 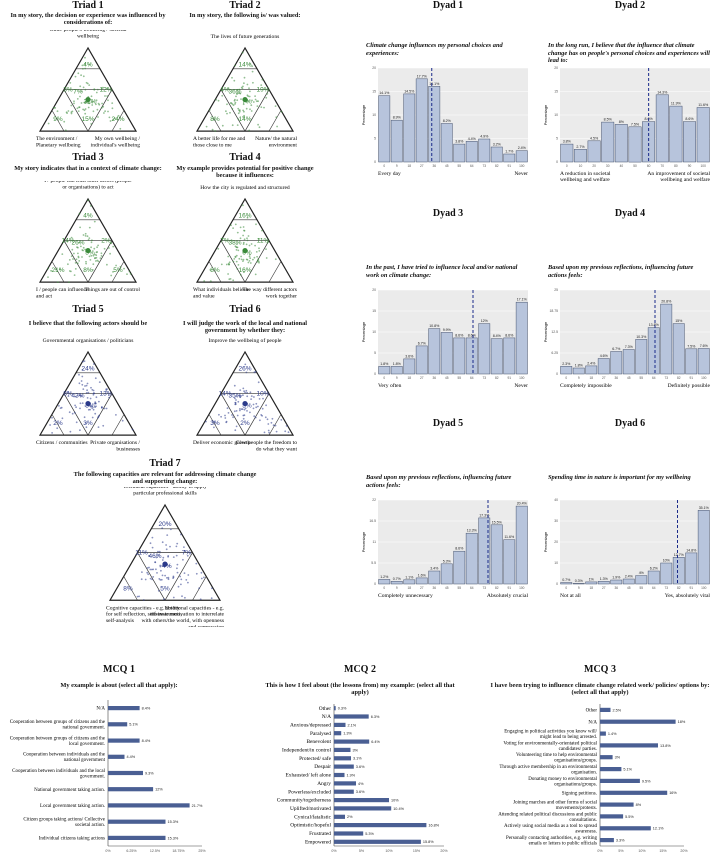 I want to click on dyad-right-label: Never, so click(x=521, y=386).